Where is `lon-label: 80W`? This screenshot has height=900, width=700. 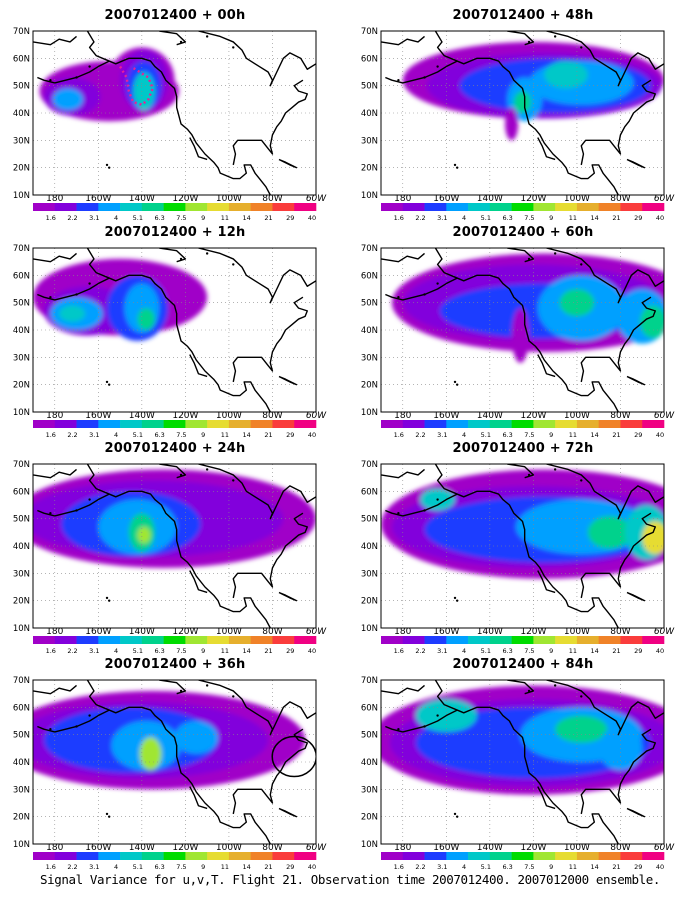
lon-label: 80W is located at coordinates (620, 416).